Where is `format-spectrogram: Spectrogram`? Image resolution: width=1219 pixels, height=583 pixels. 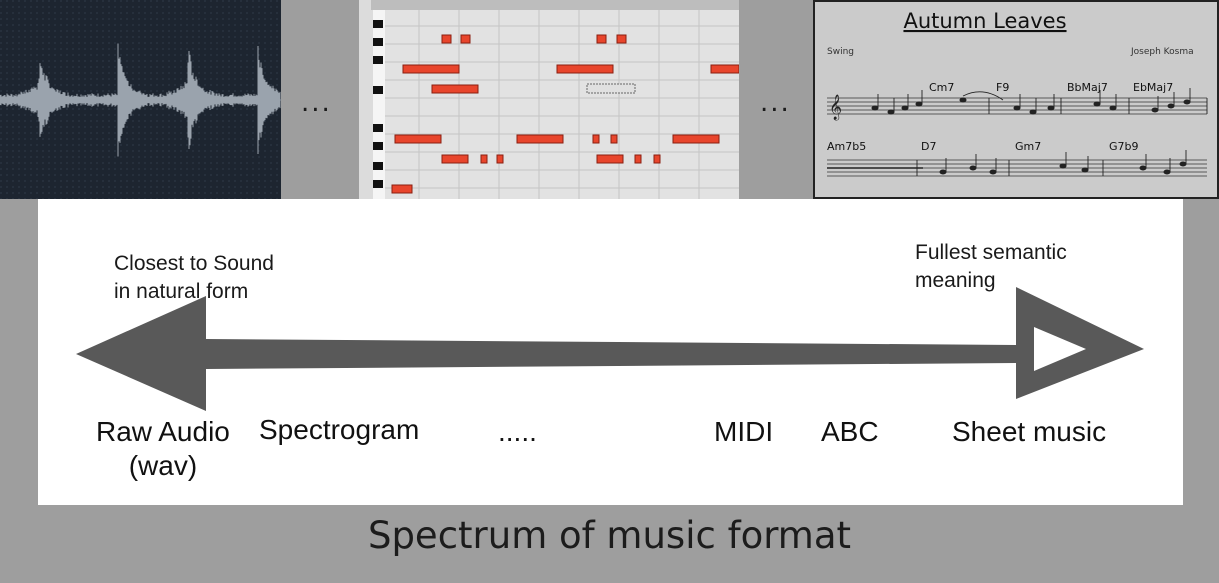
format-spectrogram: Spectrogram is located at coordinates (339, 429).